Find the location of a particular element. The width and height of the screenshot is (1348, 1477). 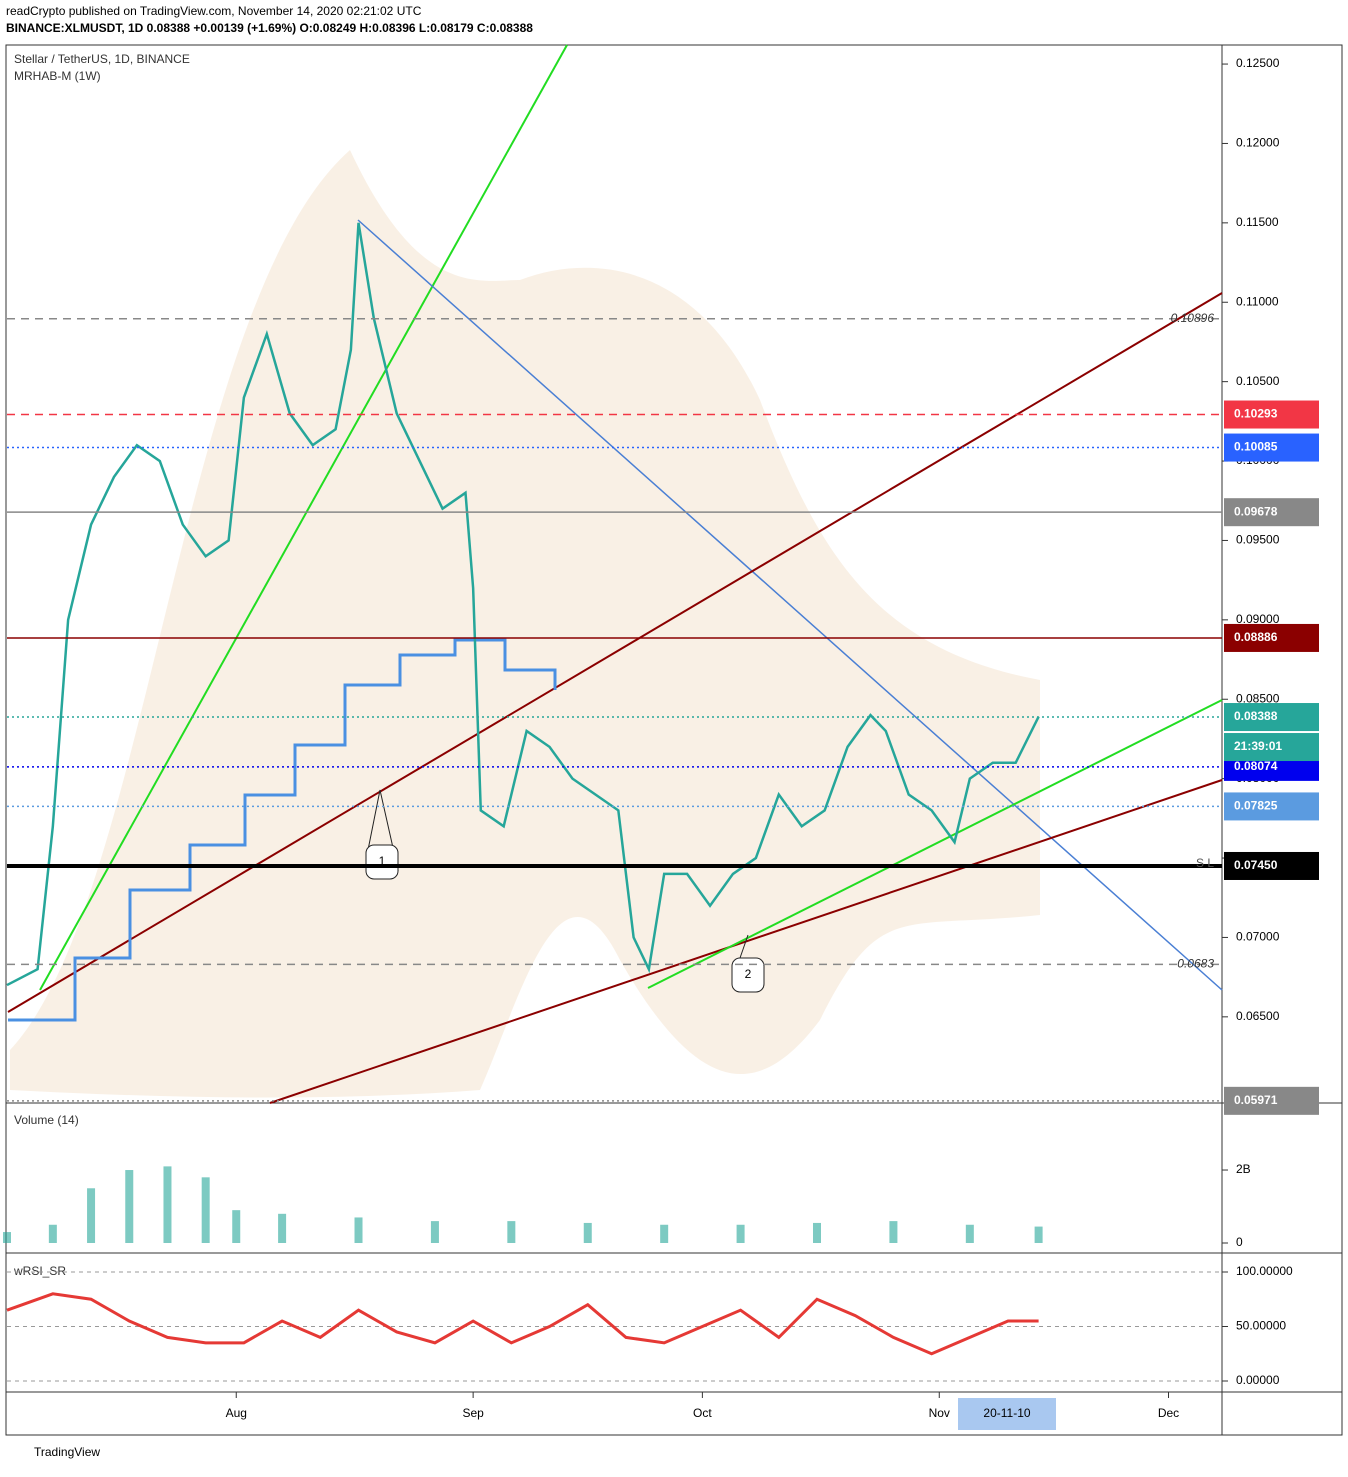

footer: TradingView is located at coordinates (67, 1452).